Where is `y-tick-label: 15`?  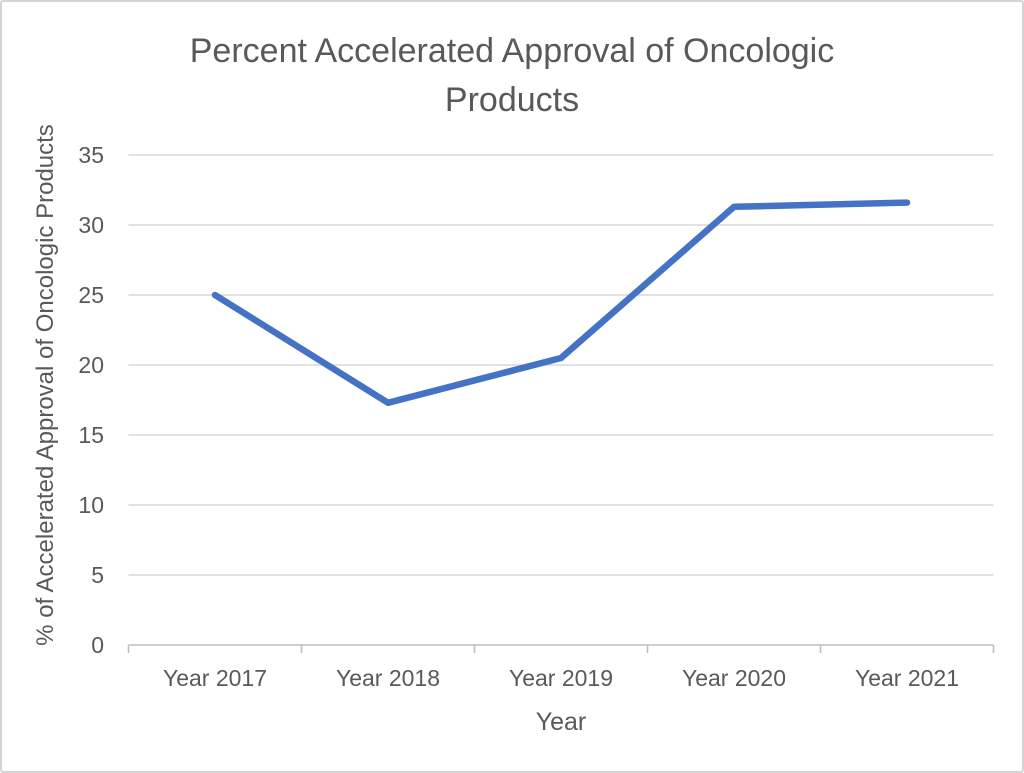 y-tick-label: 15 is located at coordinates (91, 435).